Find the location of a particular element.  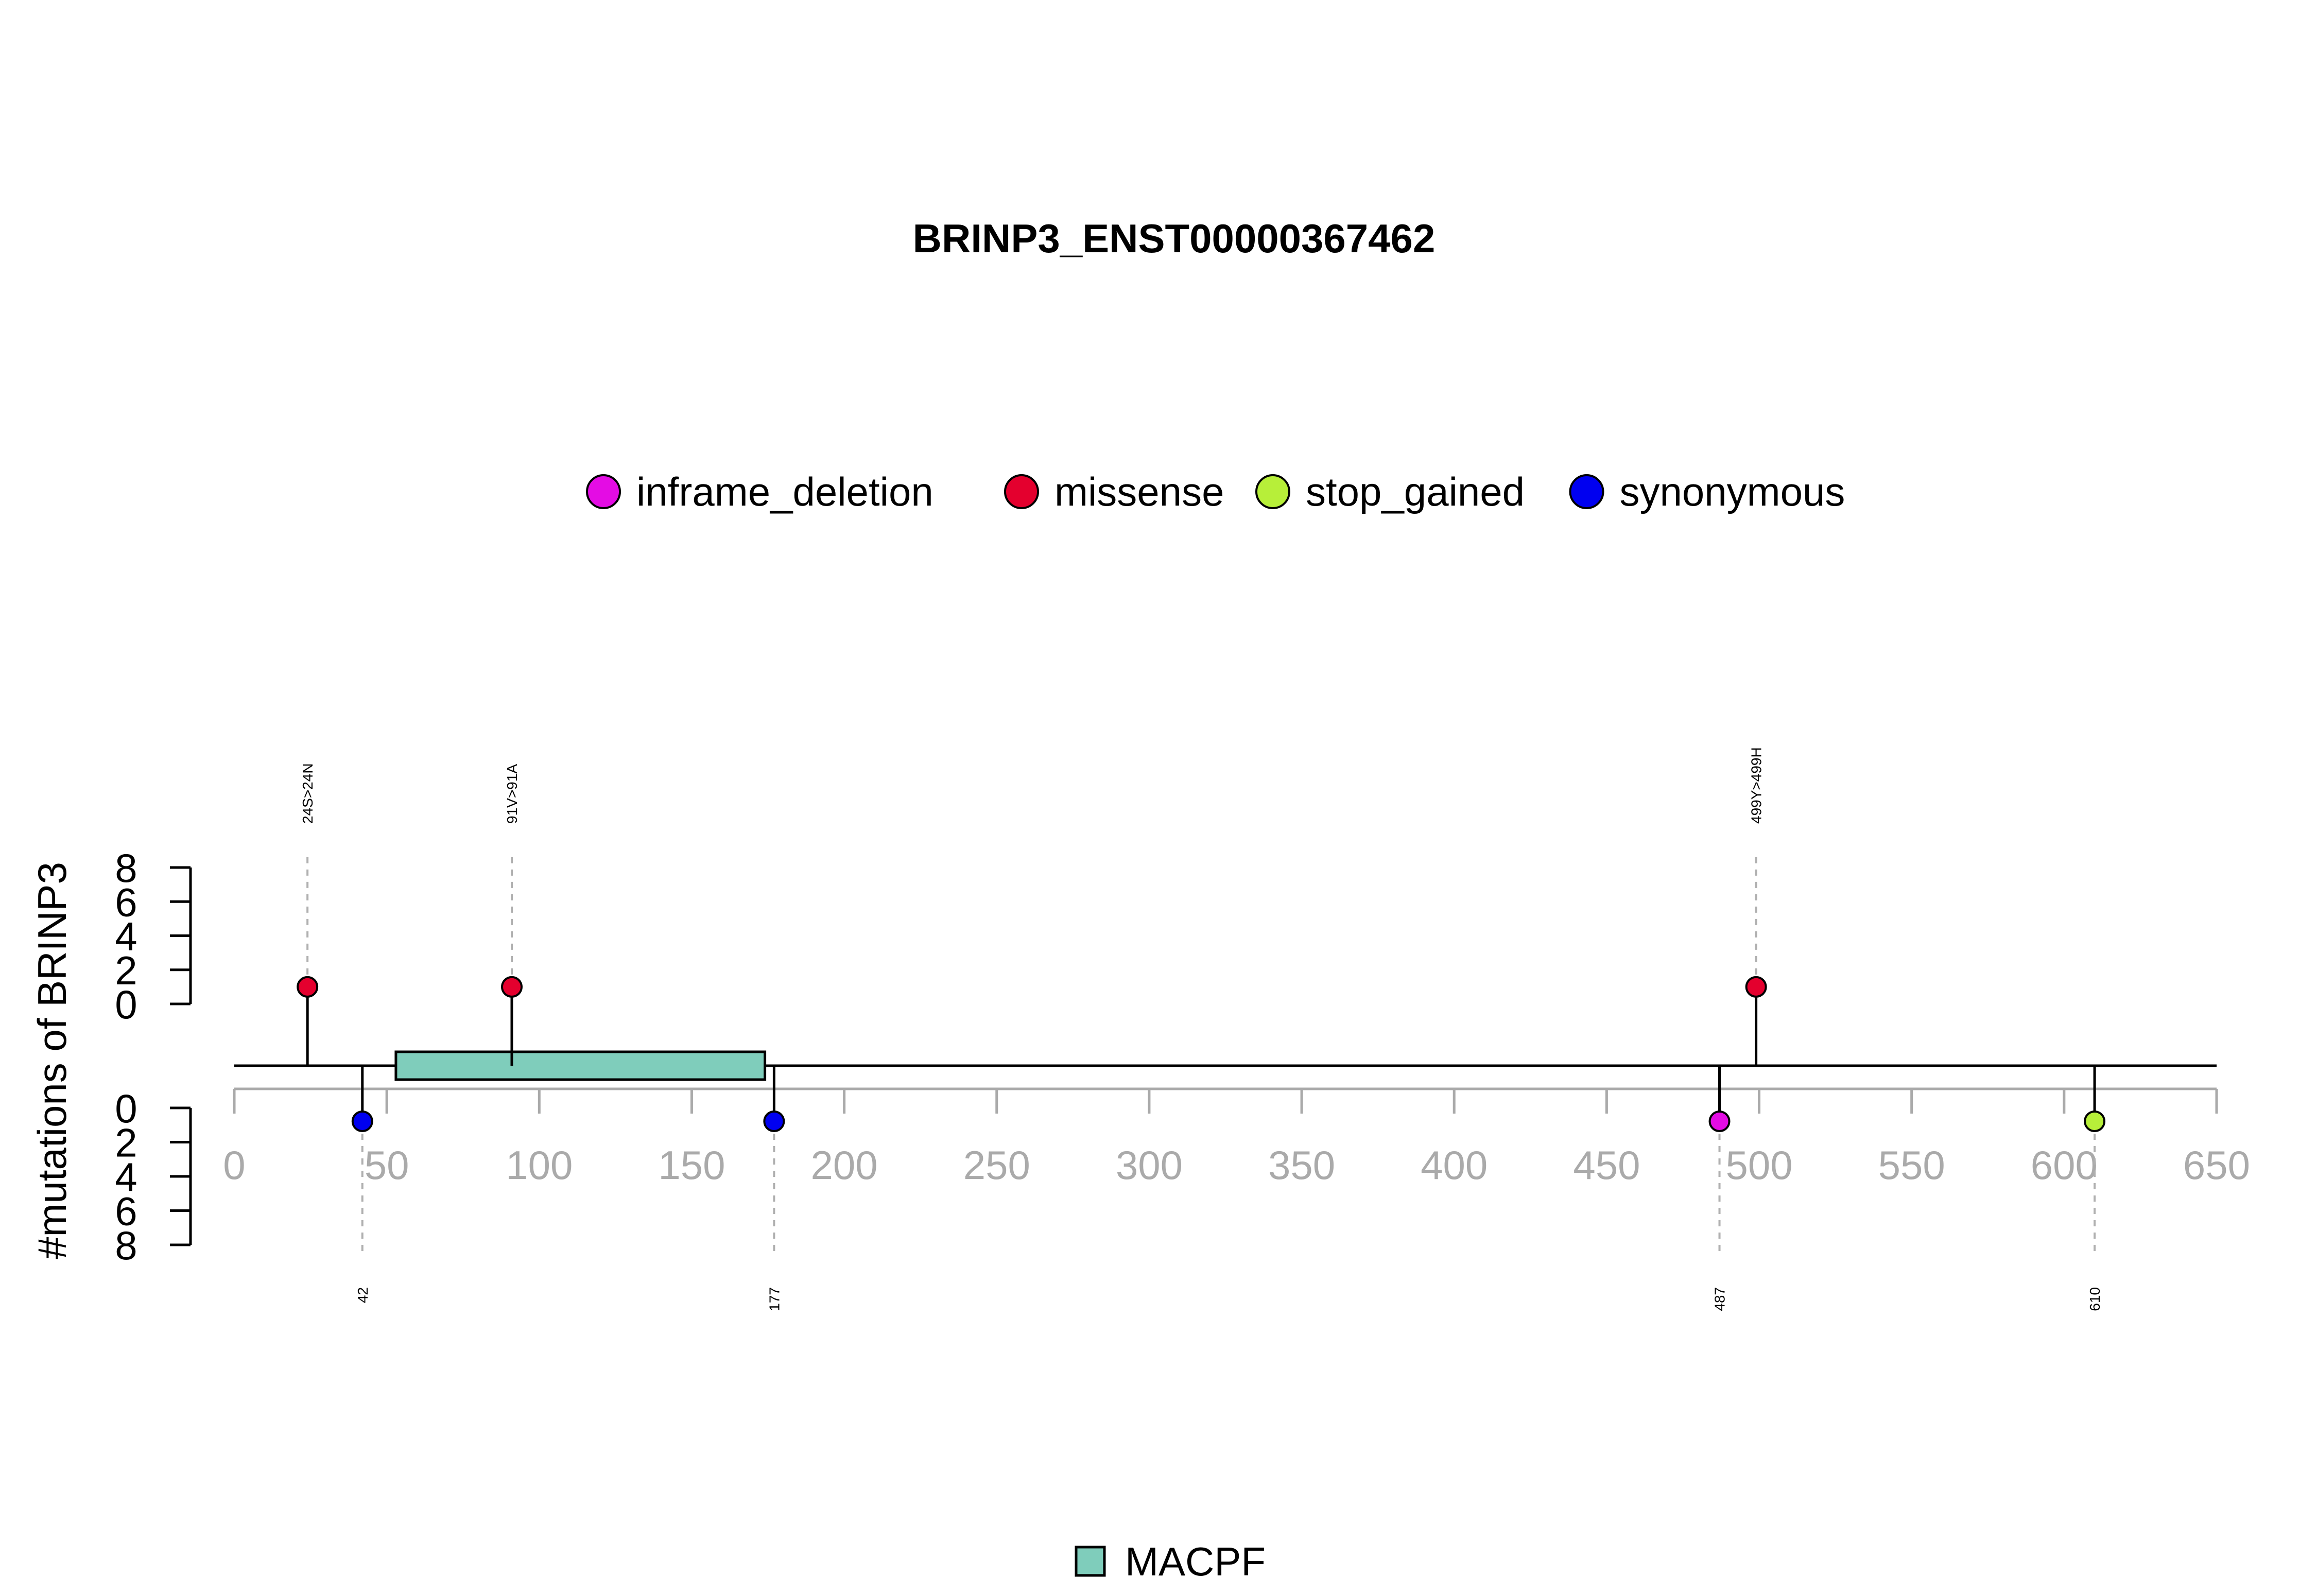

legend-label-stop-gained: stop_gained is located at coordinates (1415, 491).